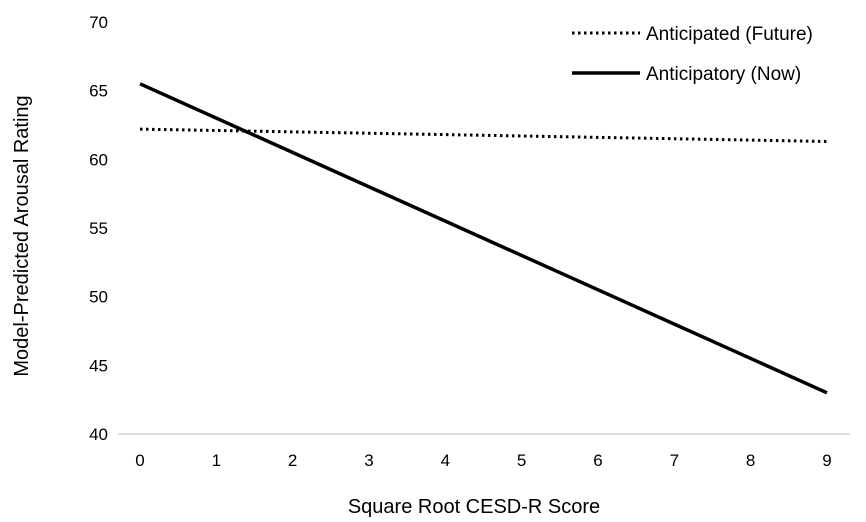 This screenshot has height=522, width=866. What do you see at coordinates (483, 460) in the screenshot?
I see `x-tick-labels: 0 1 2 3 4 5 6 7 8 9` at bounding box center [483, 460].